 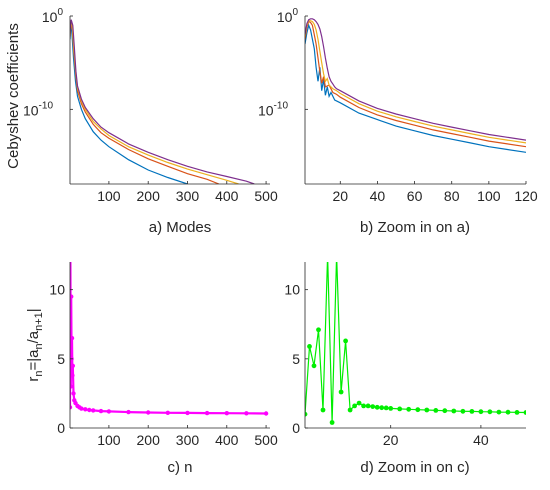 What do you see at coordinates (296, 428) in the screenshot?
I see `panel-d-y-tick-label: 0` at bounding box center [296, 428].